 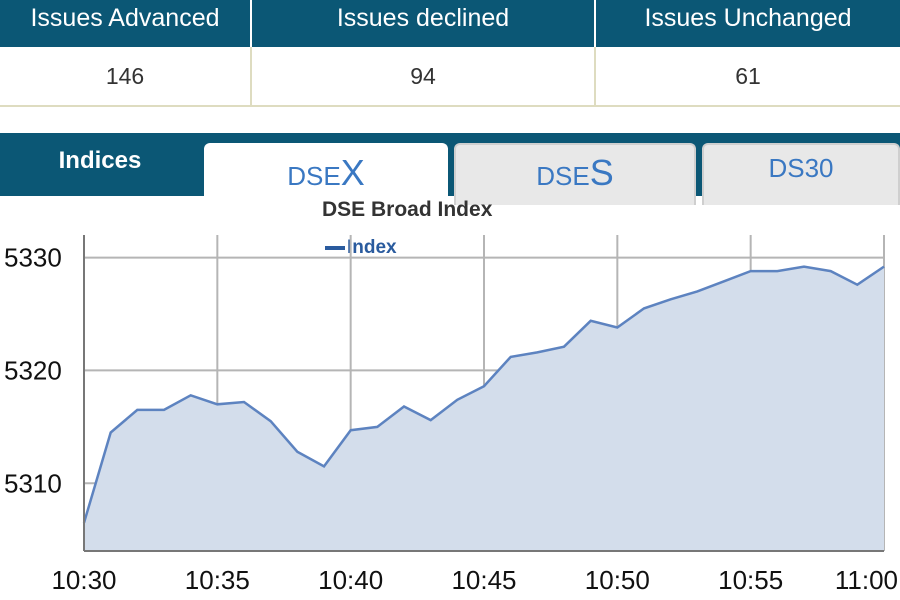 What do you see at coordinates (424, 23) in the screenshot?
I see `header-issues-declined: Issues declined` at bounding box center [424, 23].